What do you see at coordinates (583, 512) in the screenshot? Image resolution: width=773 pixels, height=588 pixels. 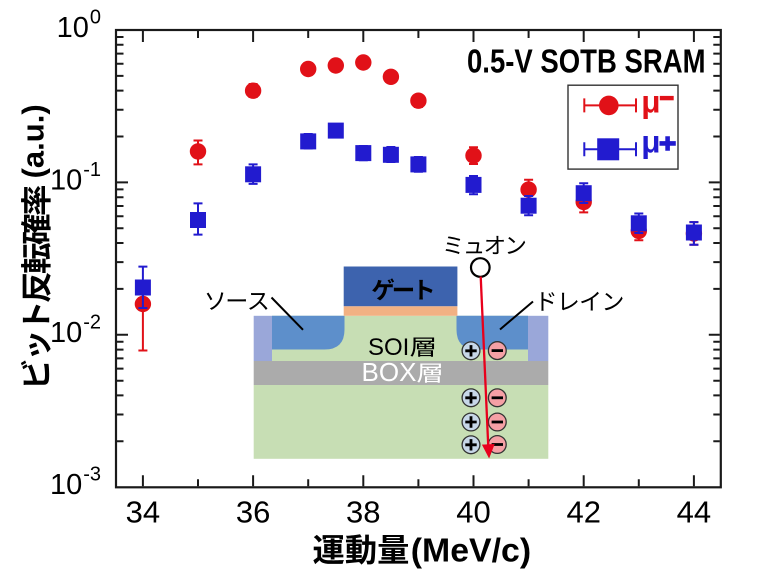 I see `svg-text: 42` at bounding box center [583, 512].